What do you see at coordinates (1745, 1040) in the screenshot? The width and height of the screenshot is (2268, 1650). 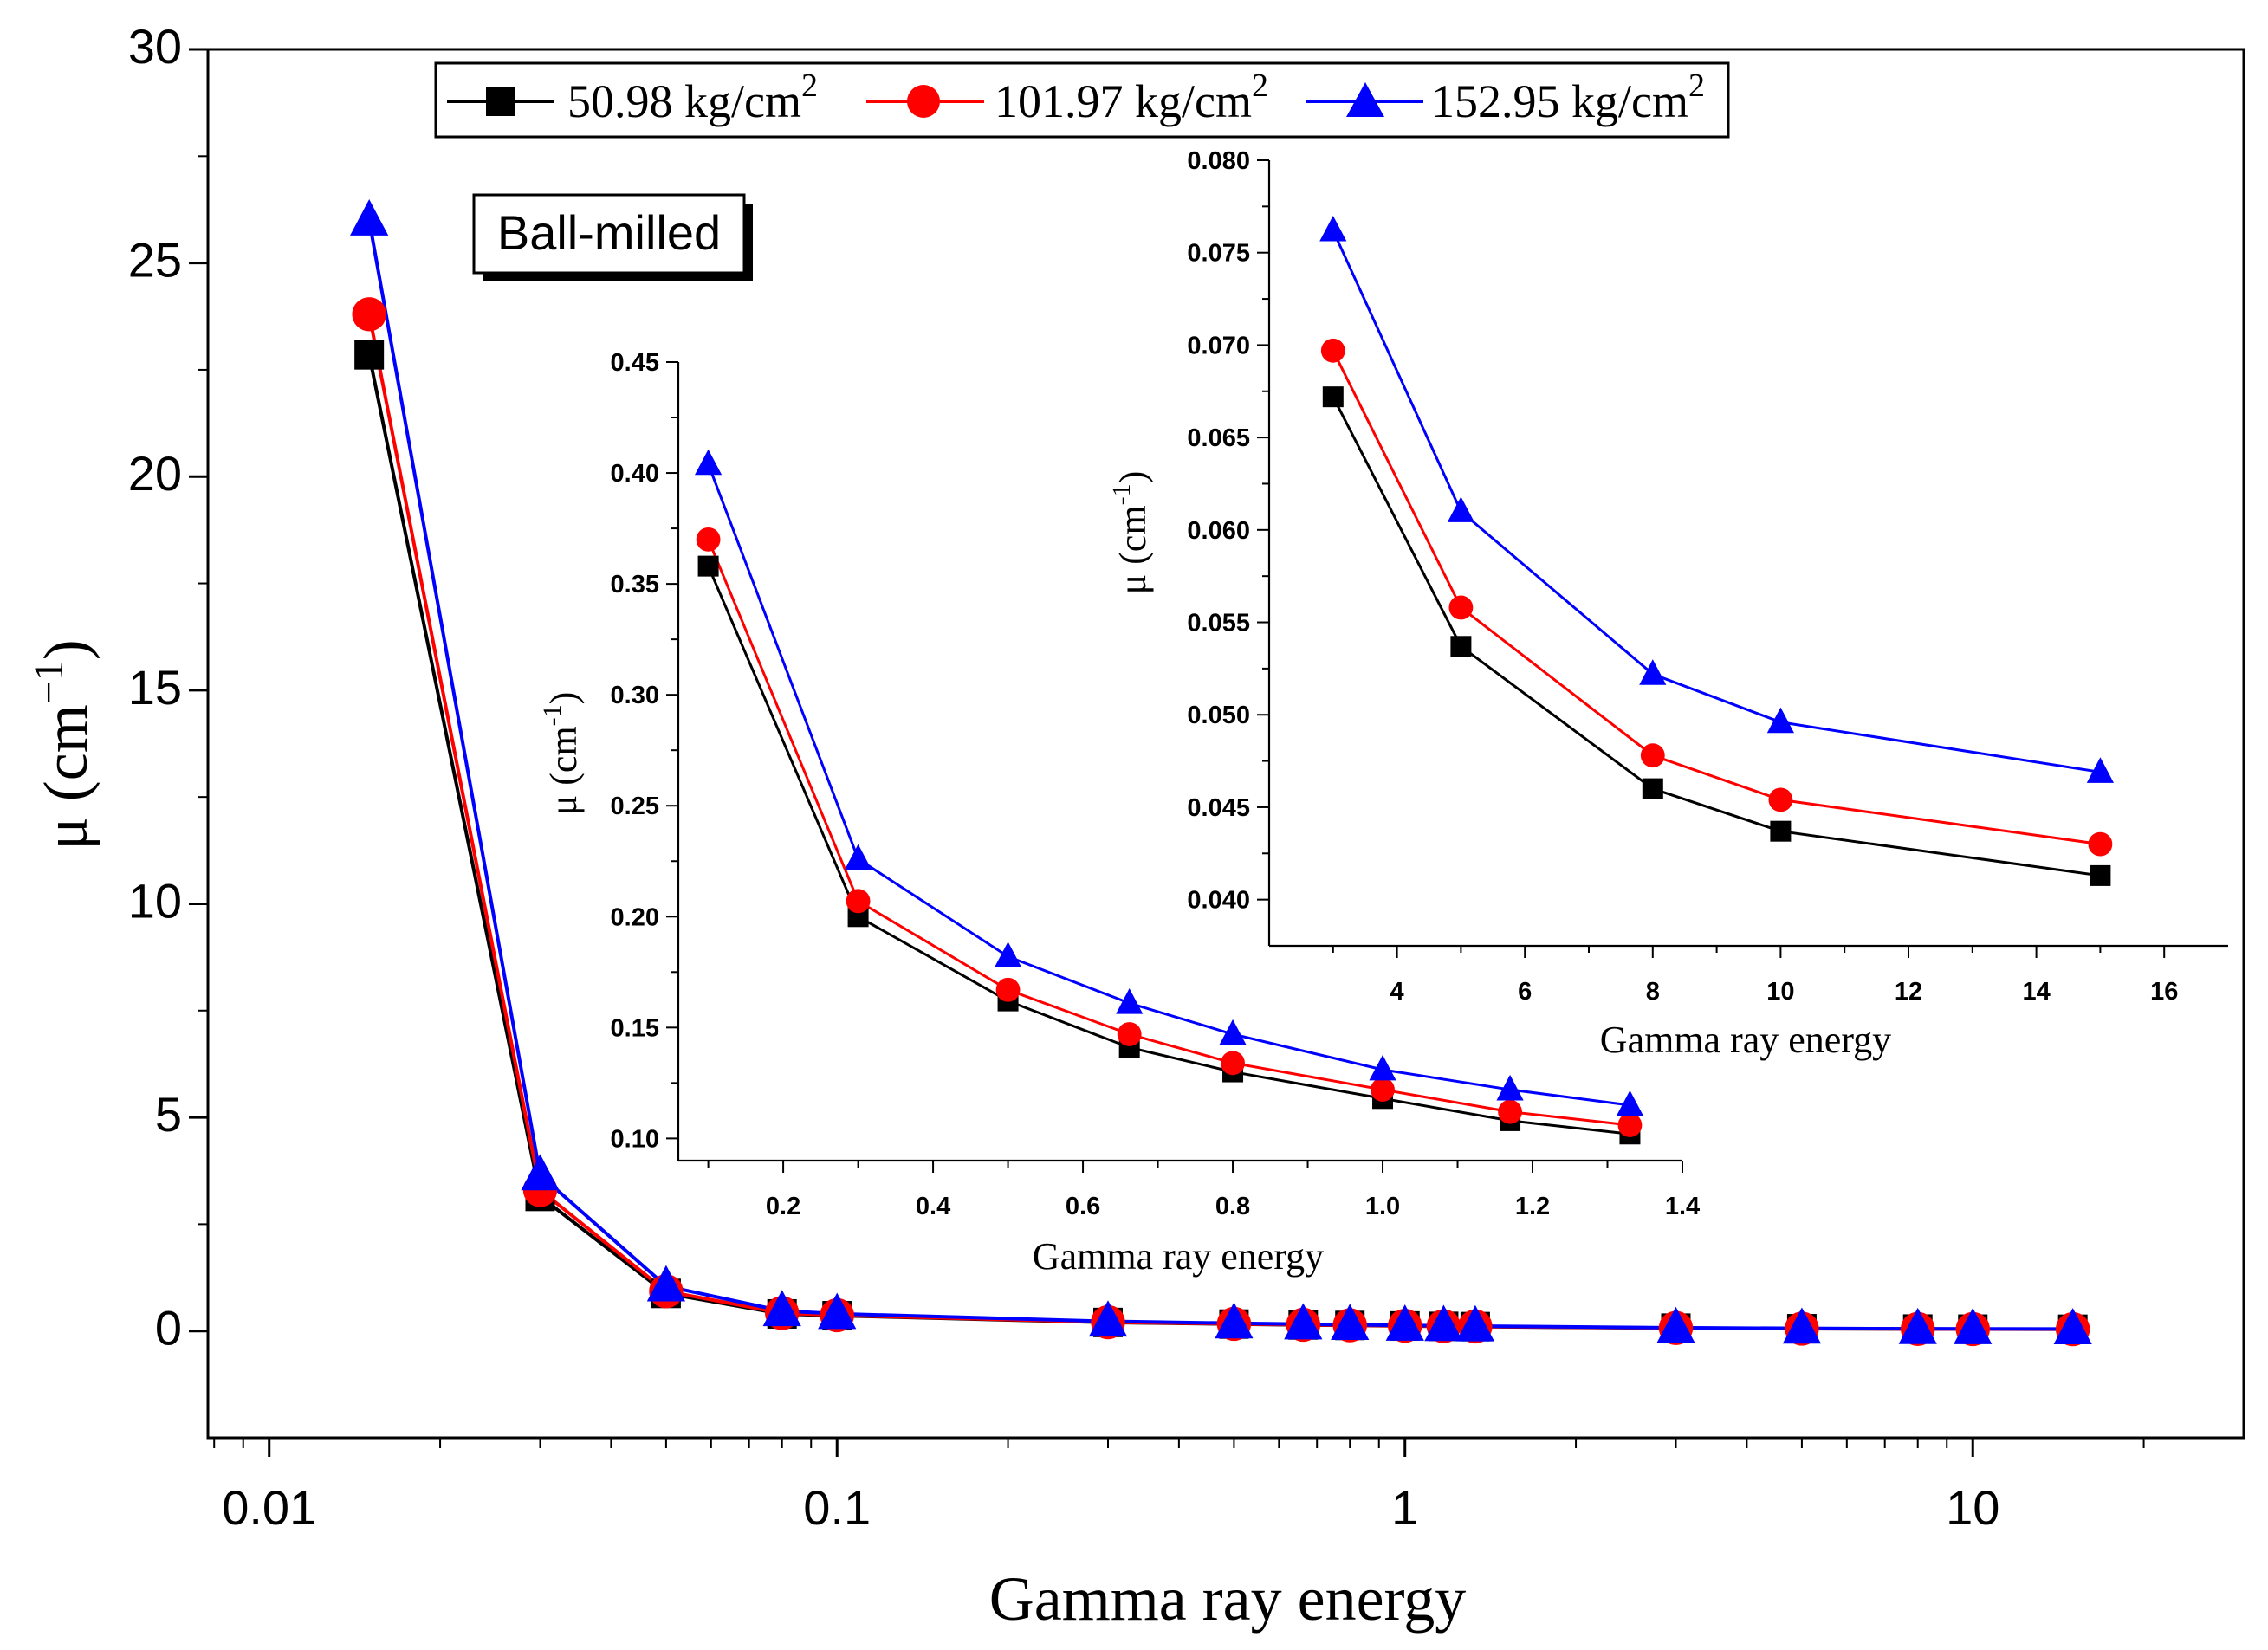 I see `inset2-x-axis-title: Gamma ray energy` at bounding box center [1745, 1040].